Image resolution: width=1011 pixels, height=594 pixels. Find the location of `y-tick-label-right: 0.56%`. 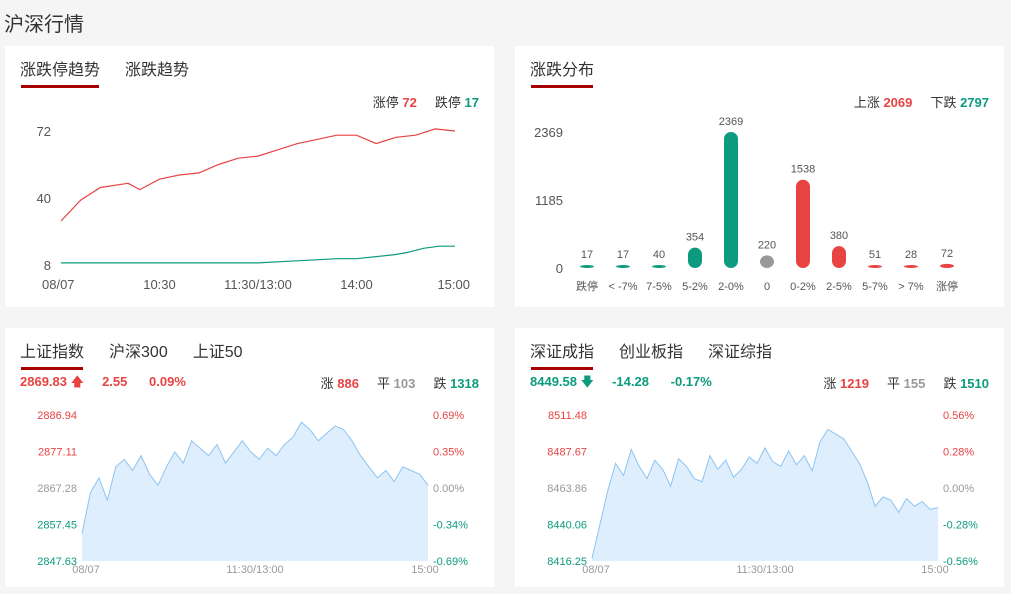

y-tick-label-right: 0.56% is located at coordinates (958, 416).